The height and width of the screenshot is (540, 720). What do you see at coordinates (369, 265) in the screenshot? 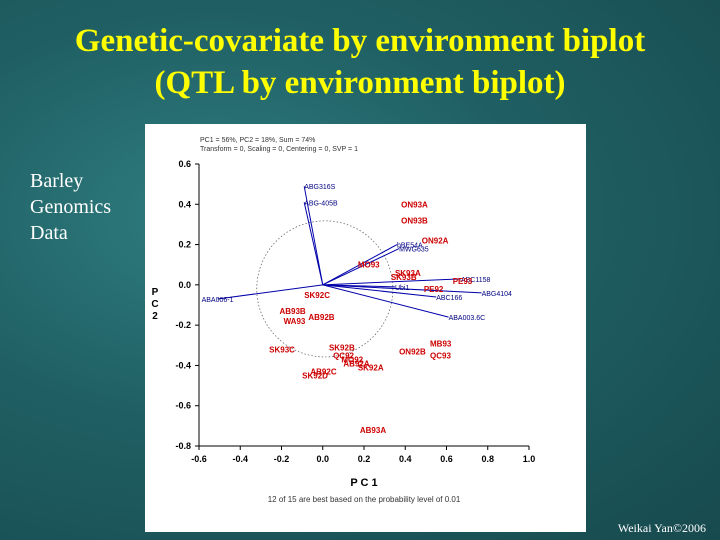
I see `environment-label: MO93` at bounding box center [369, 265].